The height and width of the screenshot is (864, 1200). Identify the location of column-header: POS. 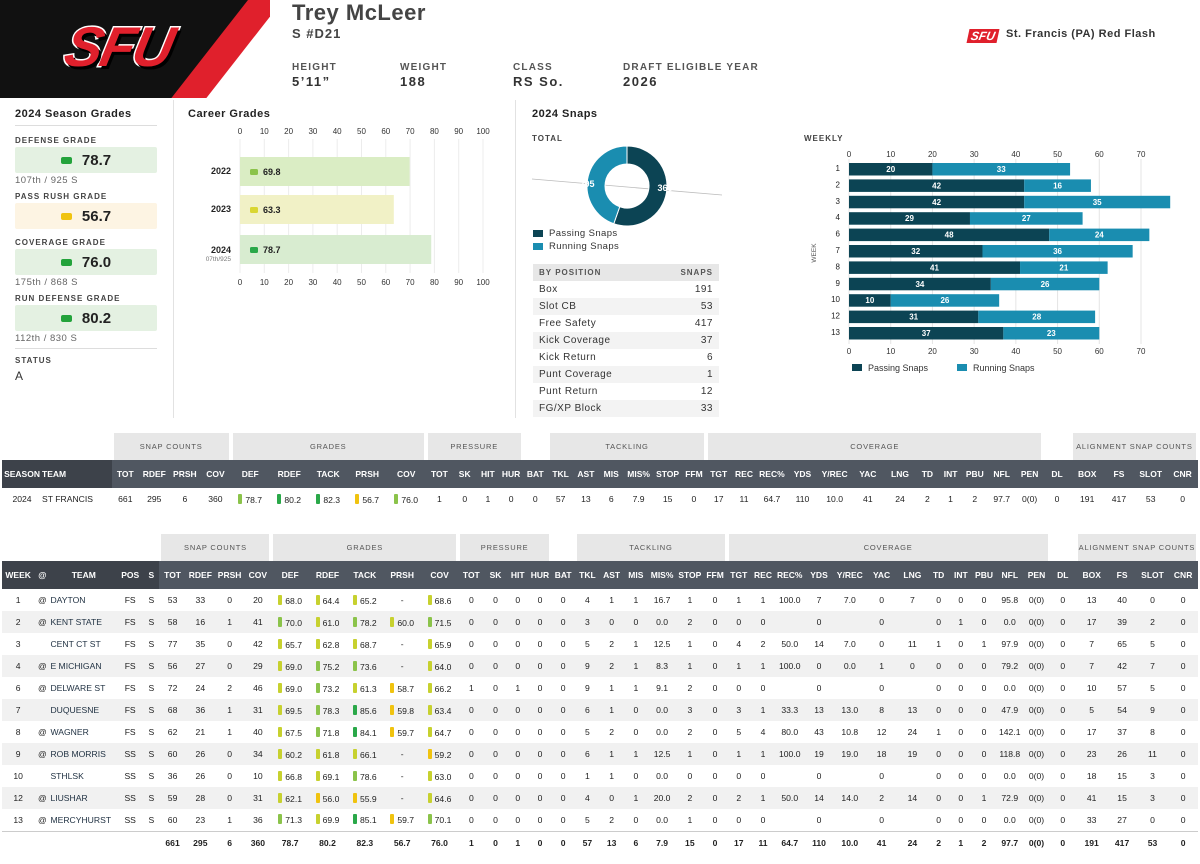
(130, 575).